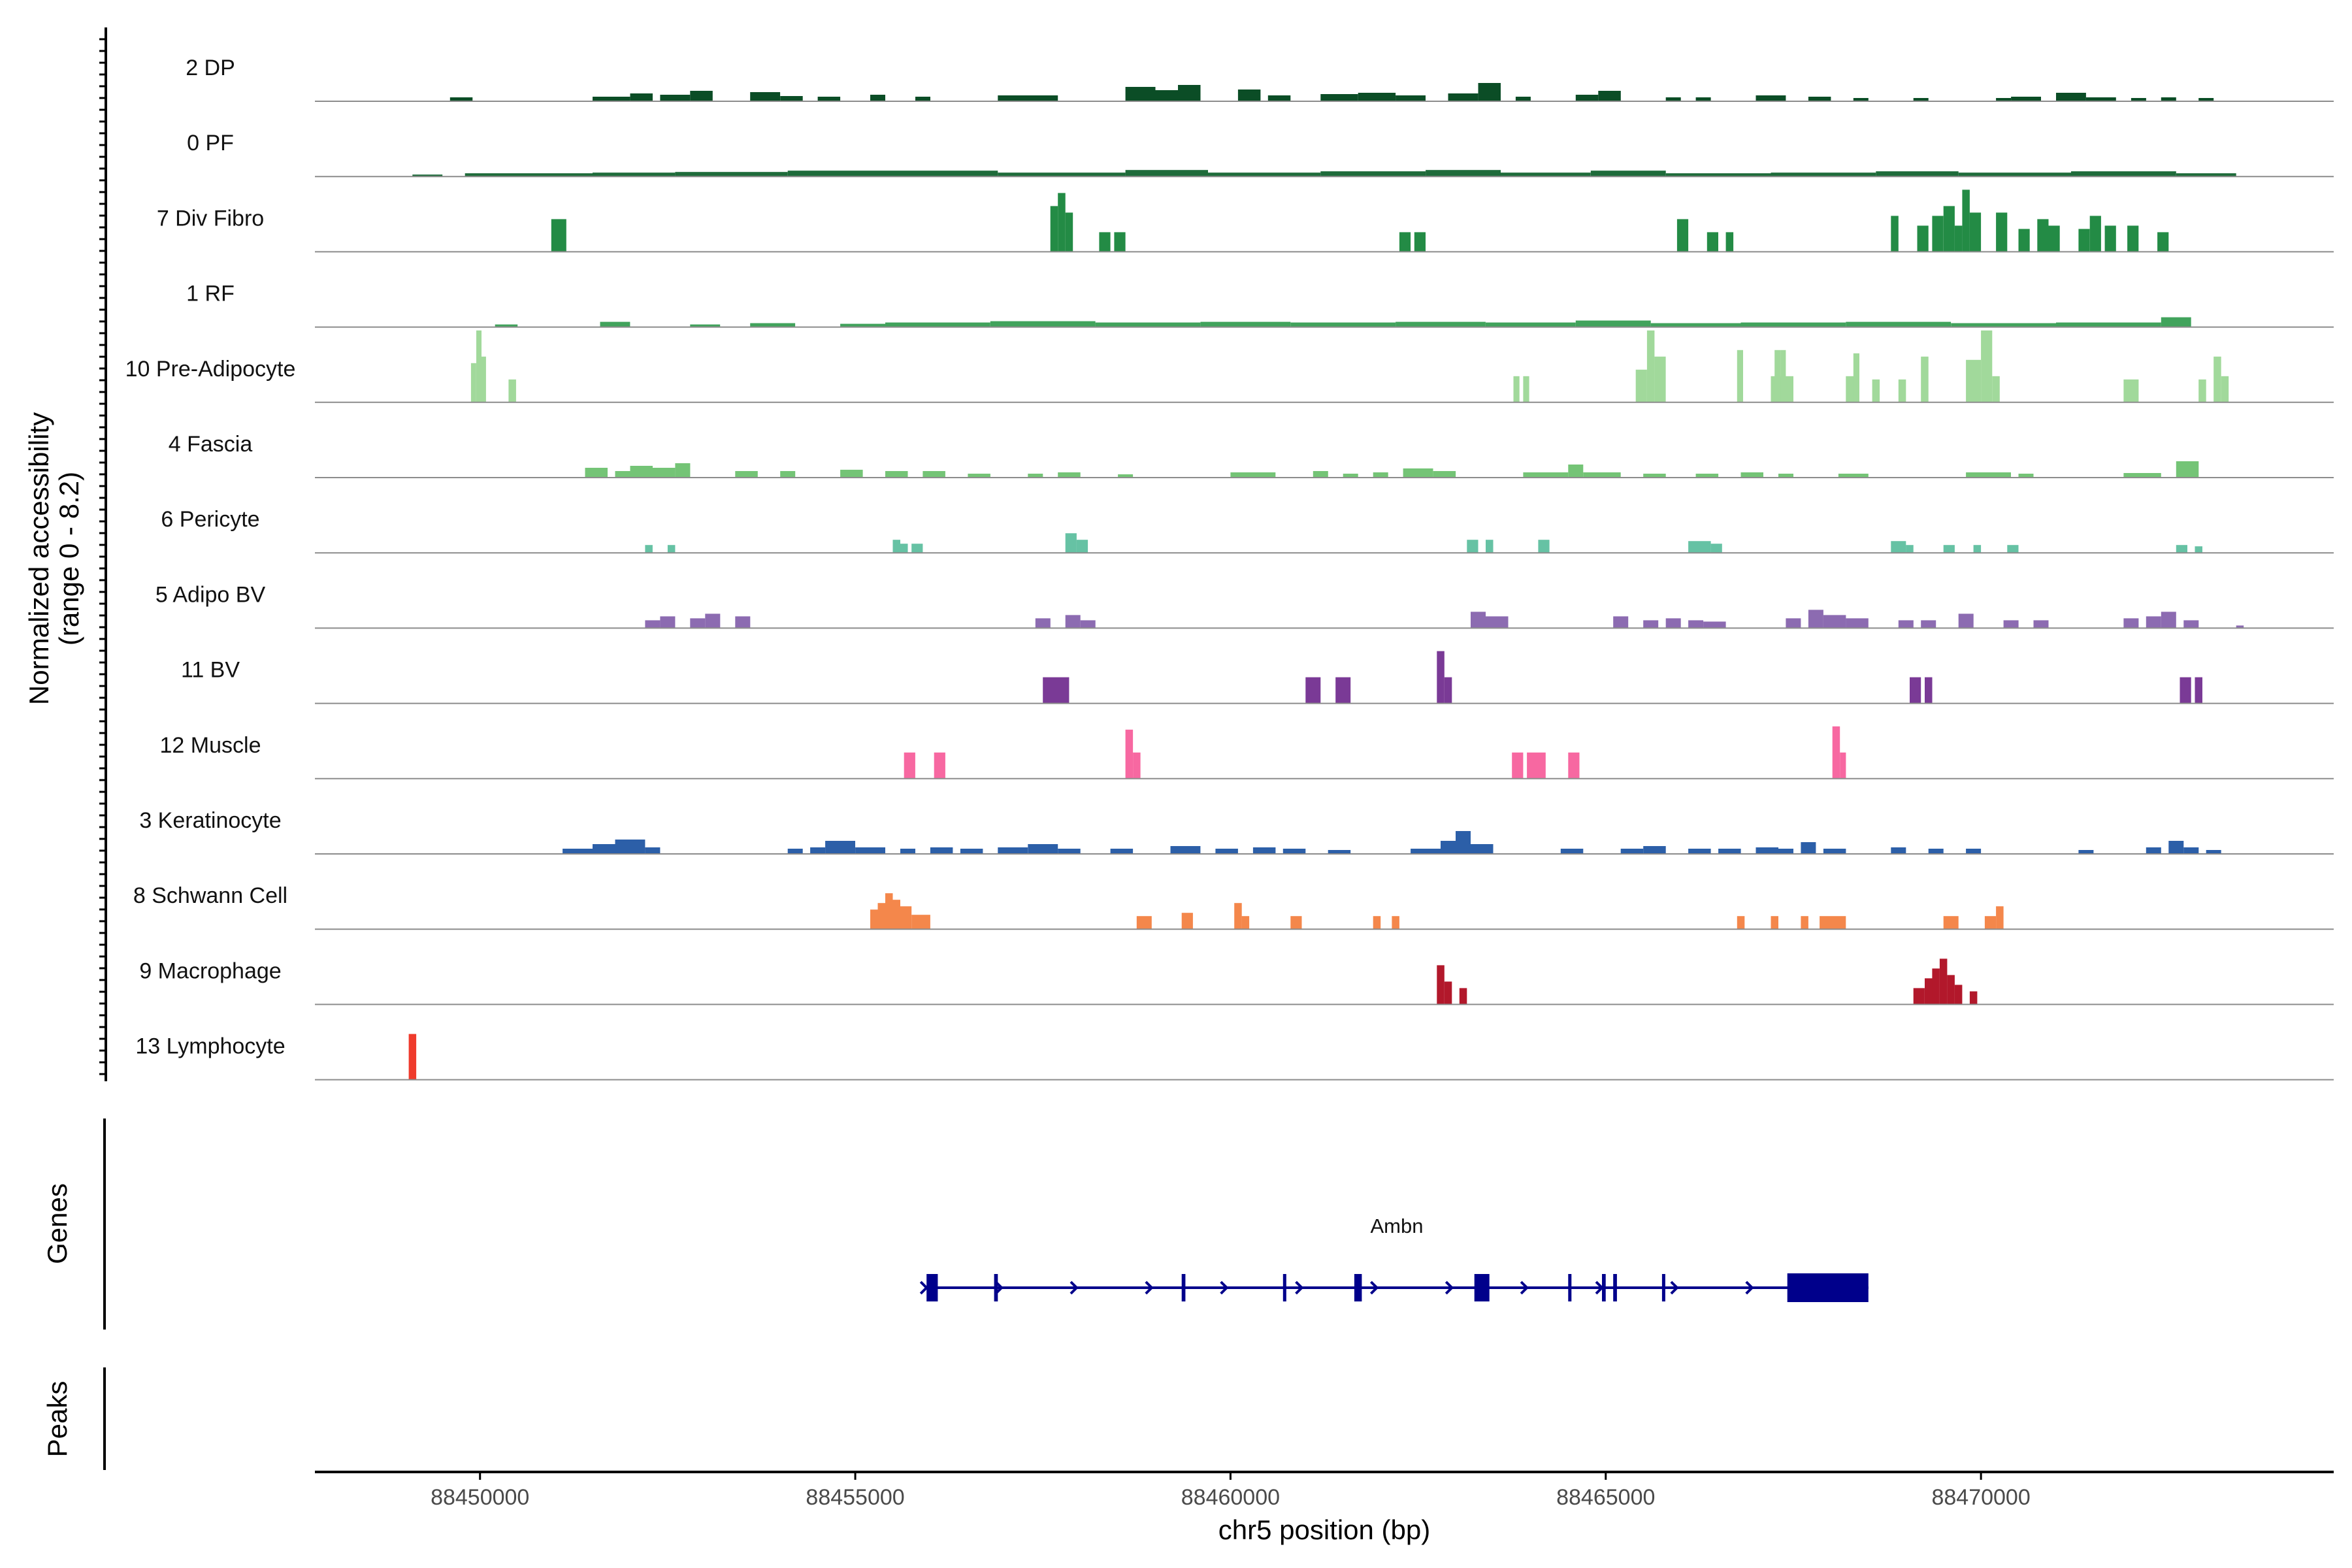 The image size is (2352, 1568). What do you see at coordinates (1394, 1287) in the screenshot?
I see `gene-model-ambn` at bounding box center [1394, 1287].